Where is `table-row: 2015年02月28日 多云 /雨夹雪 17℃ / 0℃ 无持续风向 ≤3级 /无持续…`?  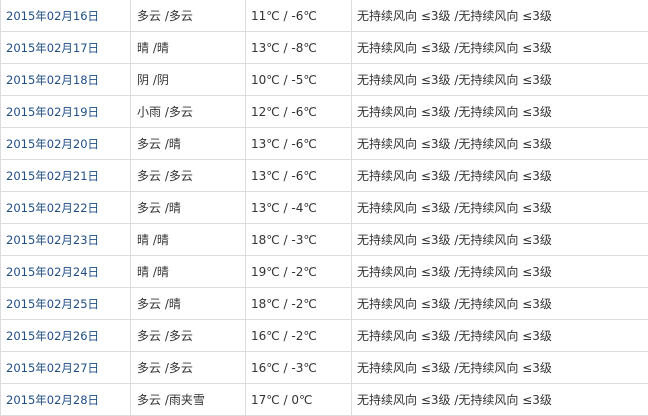 table-row: 2015年02月28日 多云 /雨夹雪 17℃ / 0℃ 无持续风向 ≤3级 /无持续… is located at coordinates (324, 399).